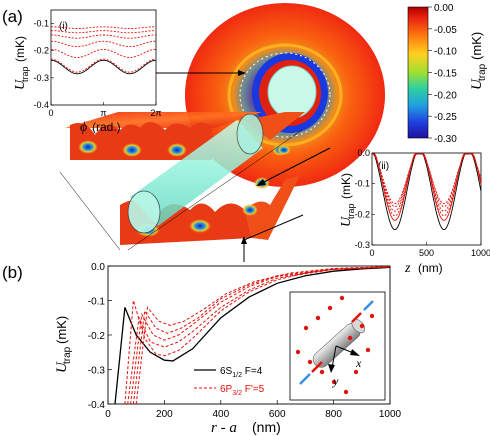 The image size is (490, 436). I want to click on inset-ii-xlabel-symbol: z, so click(407, 268).